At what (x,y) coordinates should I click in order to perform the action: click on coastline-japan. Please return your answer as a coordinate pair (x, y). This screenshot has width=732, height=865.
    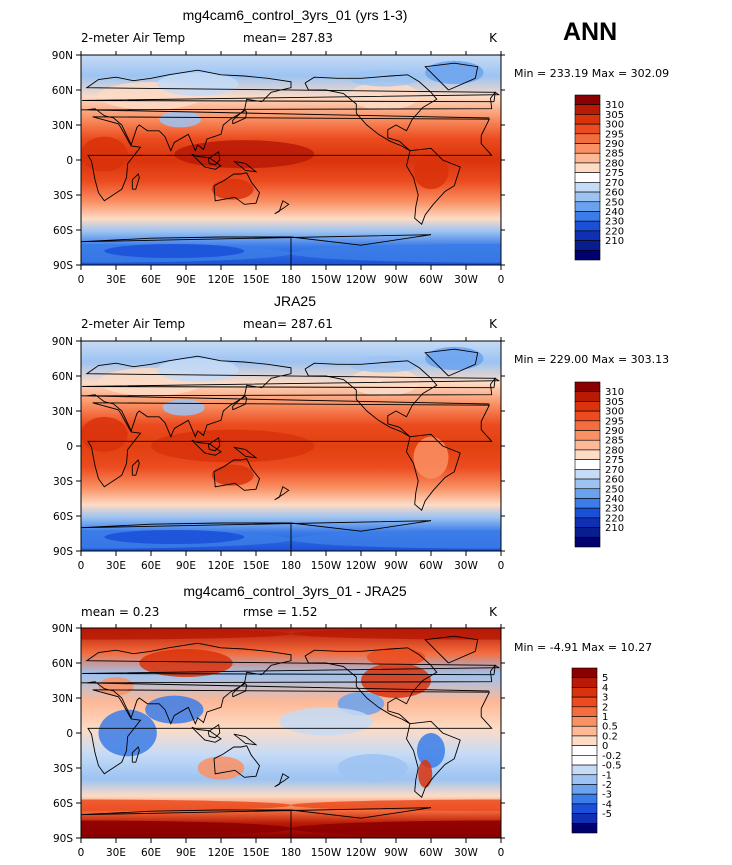
    Looking at the image, I should click on (660, 117).